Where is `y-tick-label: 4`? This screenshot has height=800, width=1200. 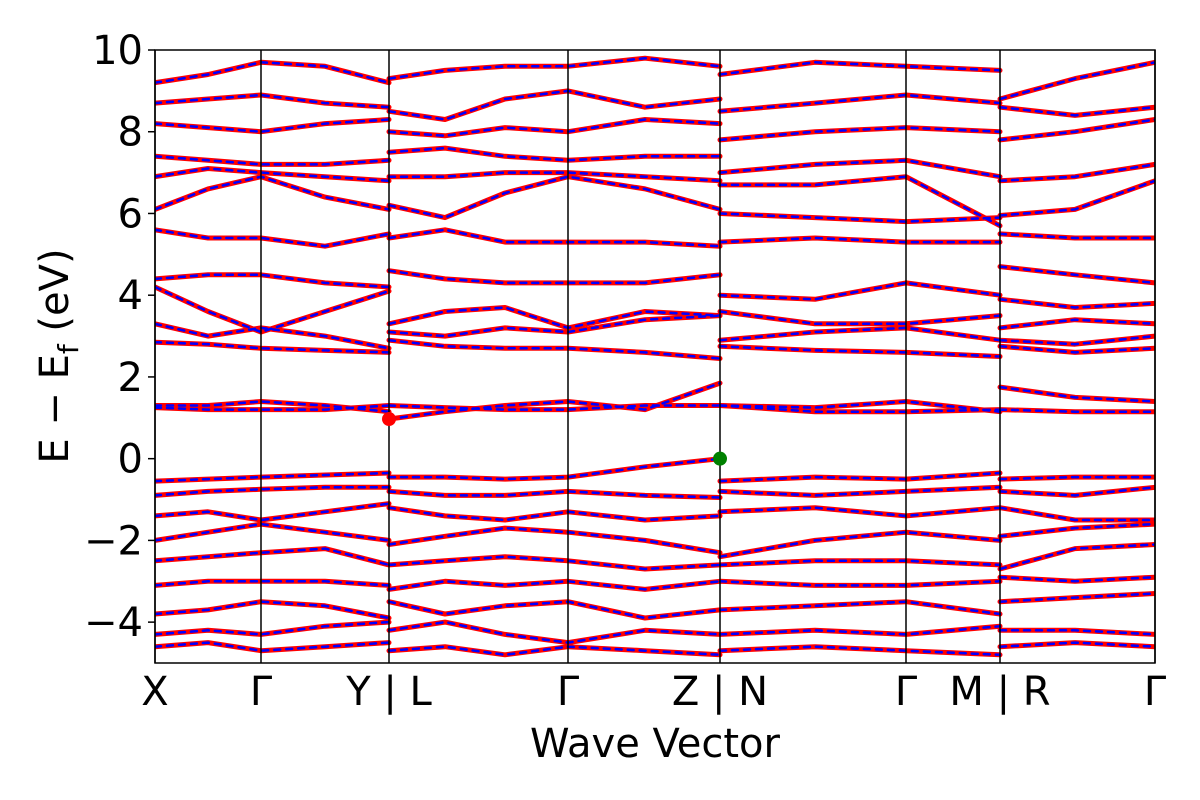
y-tick-label: 4 is located at coordinates (130, 296).